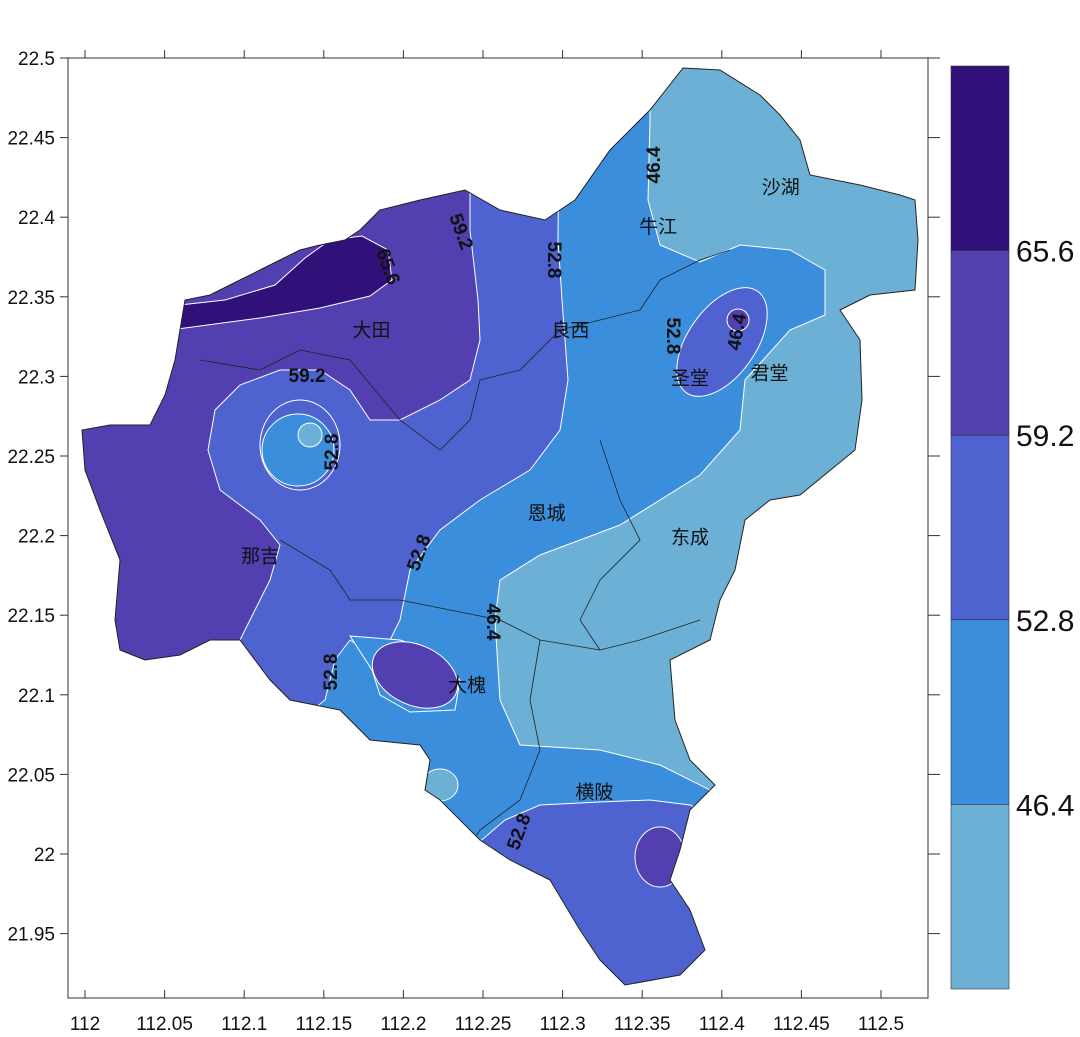 The width and height of the screenshot is (1080, 1037). I want to click on place-label: 沙湖, so click(781, 187).